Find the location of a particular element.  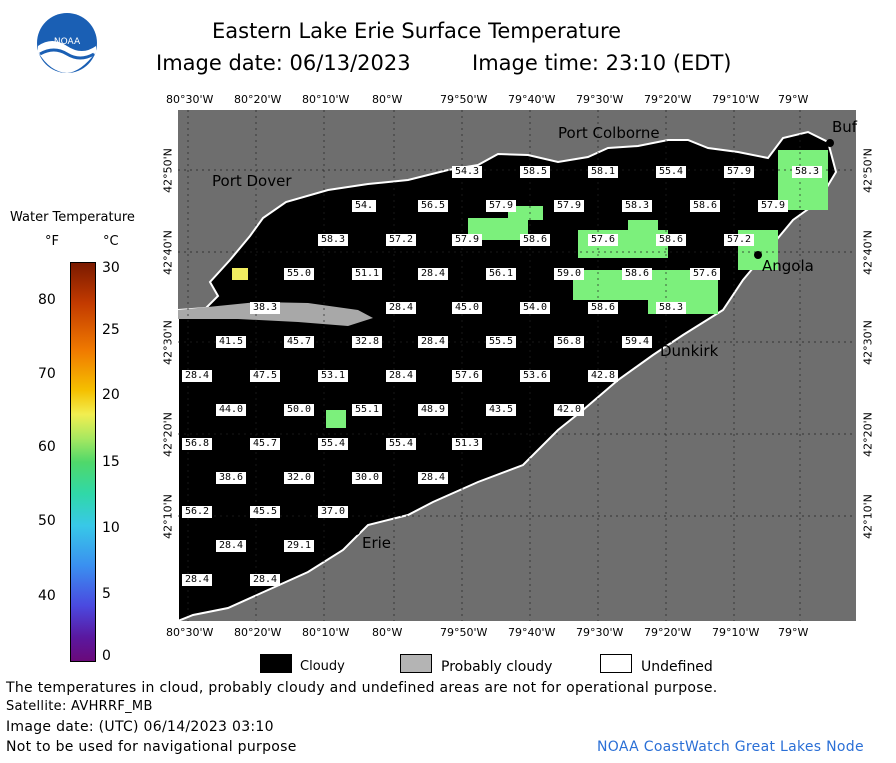

colorbar-c-tick: 0 is located at coordinates (106, 656).